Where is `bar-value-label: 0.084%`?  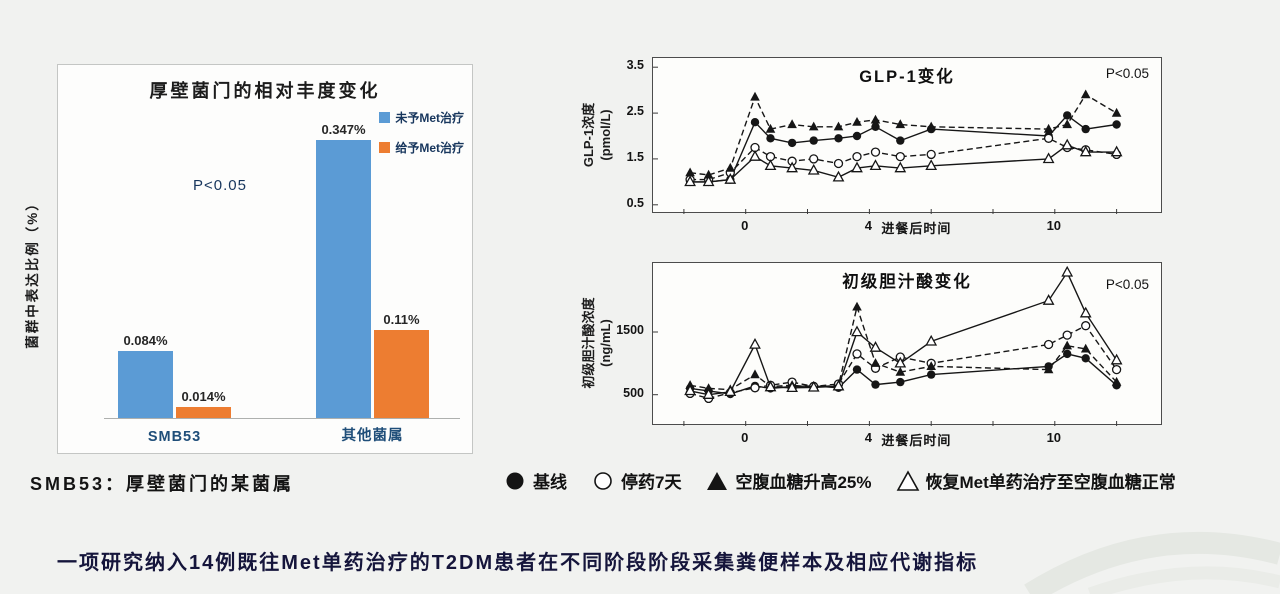 bar-value-label: 0.084% is located at coordinates (145, 340).